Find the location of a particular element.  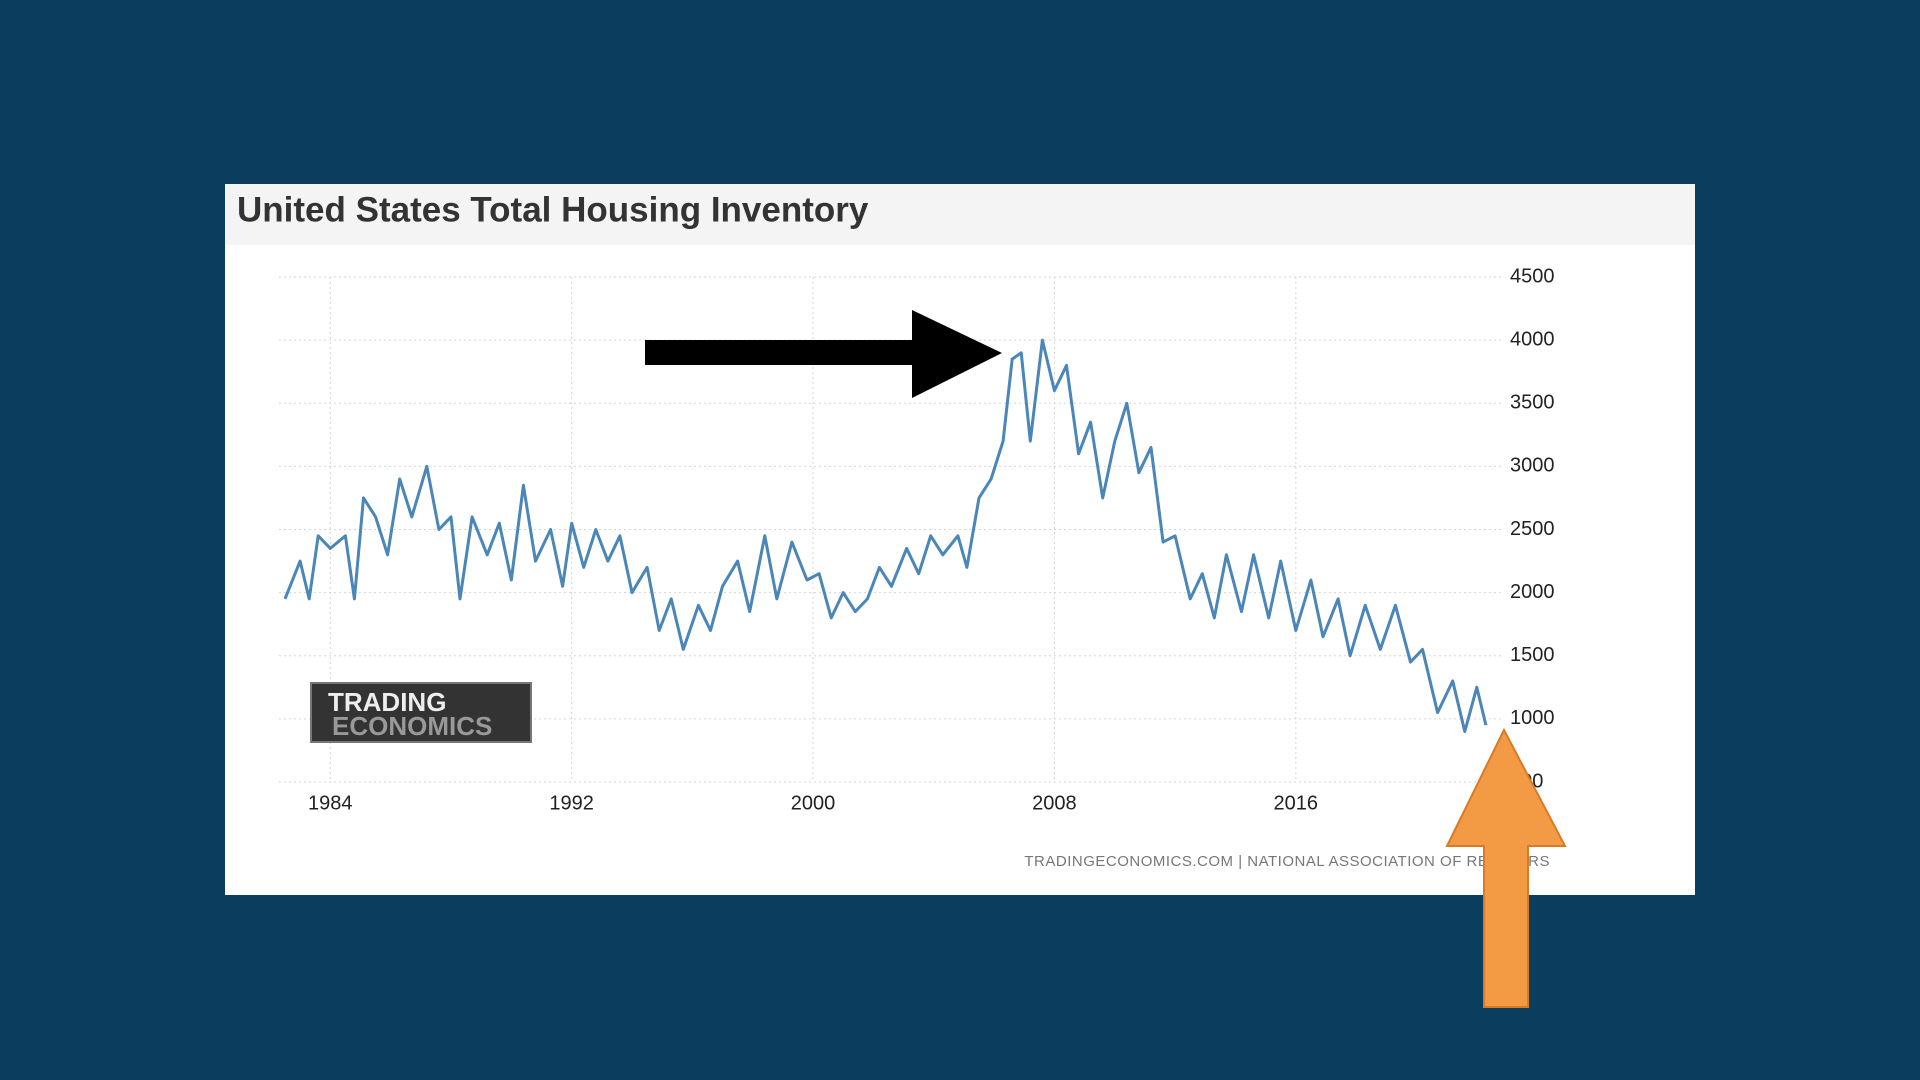

y-tick-label: 4500 is located at coordinates (1532, 276).